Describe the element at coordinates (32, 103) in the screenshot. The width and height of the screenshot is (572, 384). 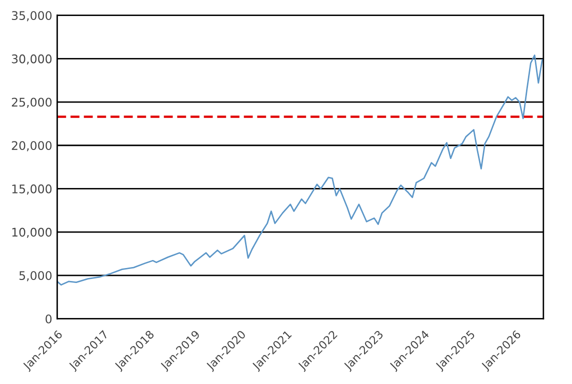
I see `y-tick-label: 25,000` at that location.